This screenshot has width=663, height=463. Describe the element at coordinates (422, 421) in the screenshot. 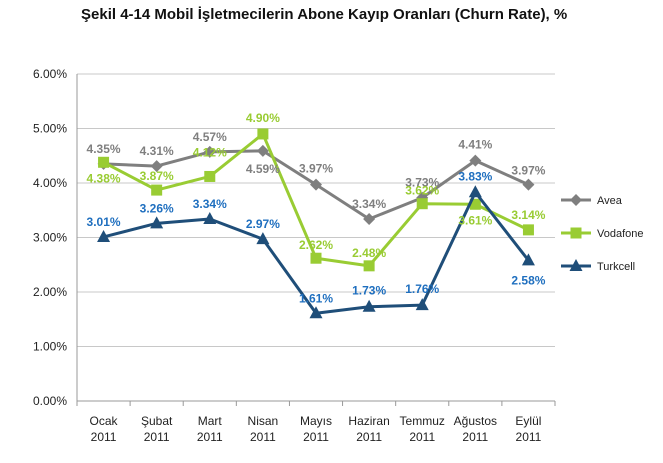

I see `x-tick-label: Temmuz` at that location.